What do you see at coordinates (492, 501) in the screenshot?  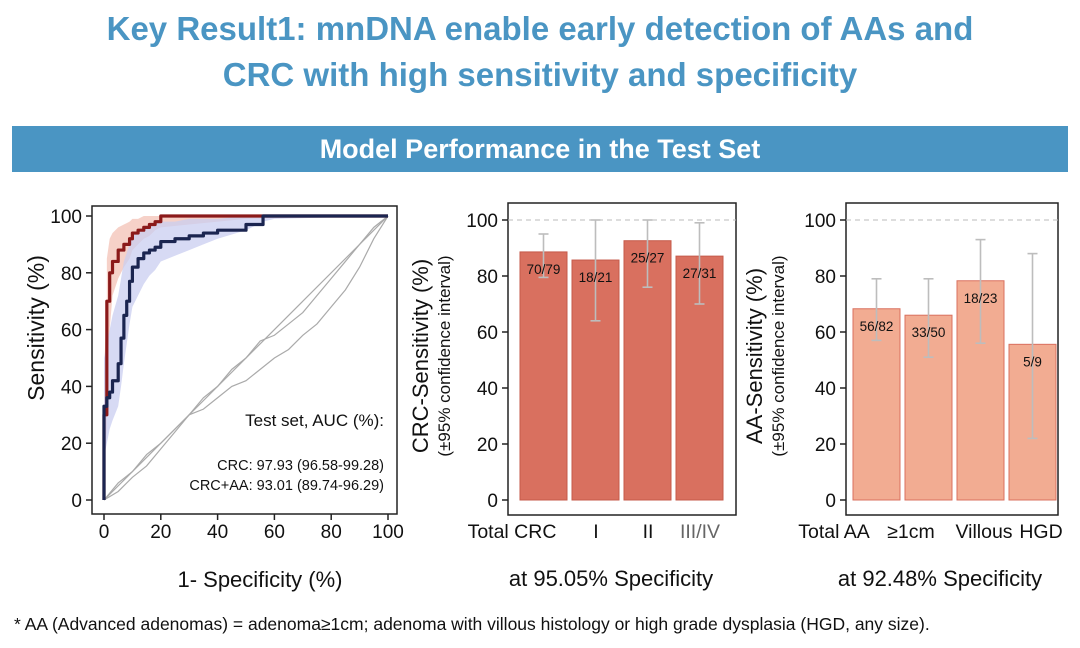 I see `crc-y-tick-label: 0` at bounding box center [492, 501].